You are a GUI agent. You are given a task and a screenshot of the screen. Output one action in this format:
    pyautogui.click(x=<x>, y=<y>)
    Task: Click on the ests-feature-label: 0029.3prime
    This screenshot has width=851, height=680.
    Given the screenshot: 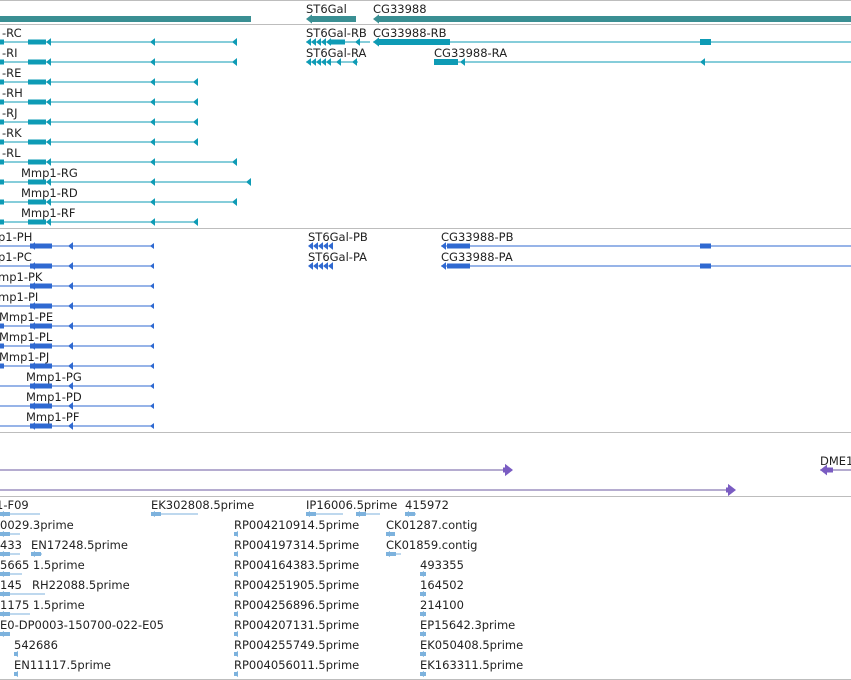 What is the action you would take?
    pyautogui.click(x=37, y=525)
    